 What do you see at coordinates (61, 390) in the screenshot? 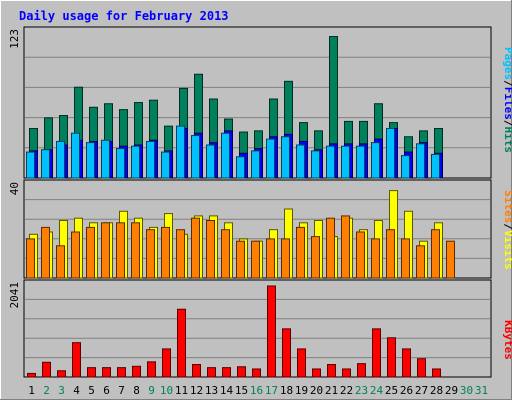
I see `x-tick-label-day-3: 3` at bounding box center [61, 390].